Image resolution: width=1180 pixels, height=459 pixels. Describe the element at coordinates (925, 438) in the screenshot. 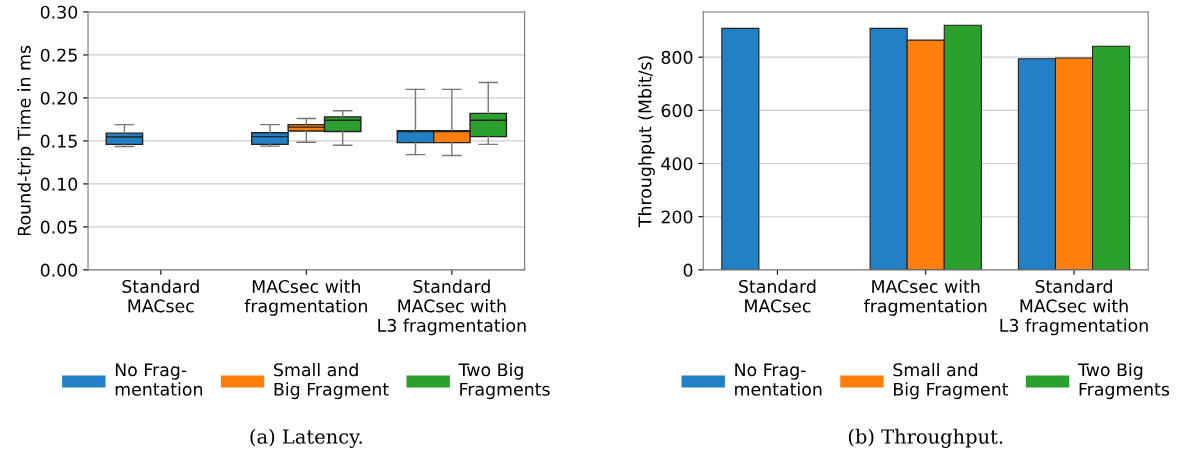

I see `text: (b) Throughput.` at that location.